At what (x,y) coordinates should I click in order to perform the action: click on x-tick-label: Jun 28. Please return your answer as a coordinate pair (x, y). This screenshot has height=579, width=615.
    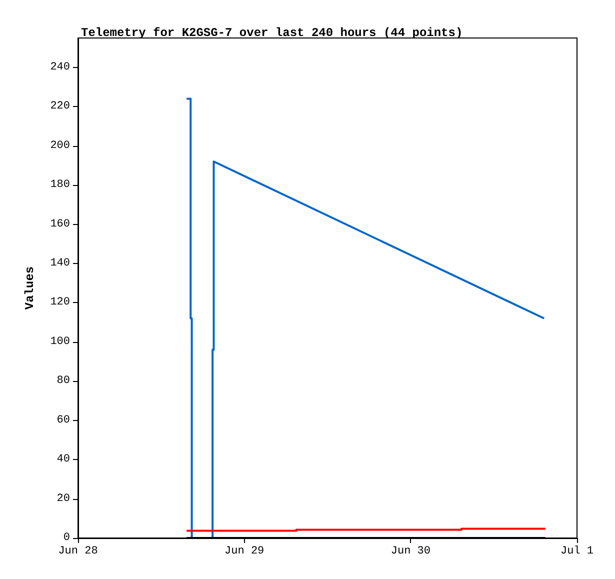
    Looking at the image, I should click on (78, 552).